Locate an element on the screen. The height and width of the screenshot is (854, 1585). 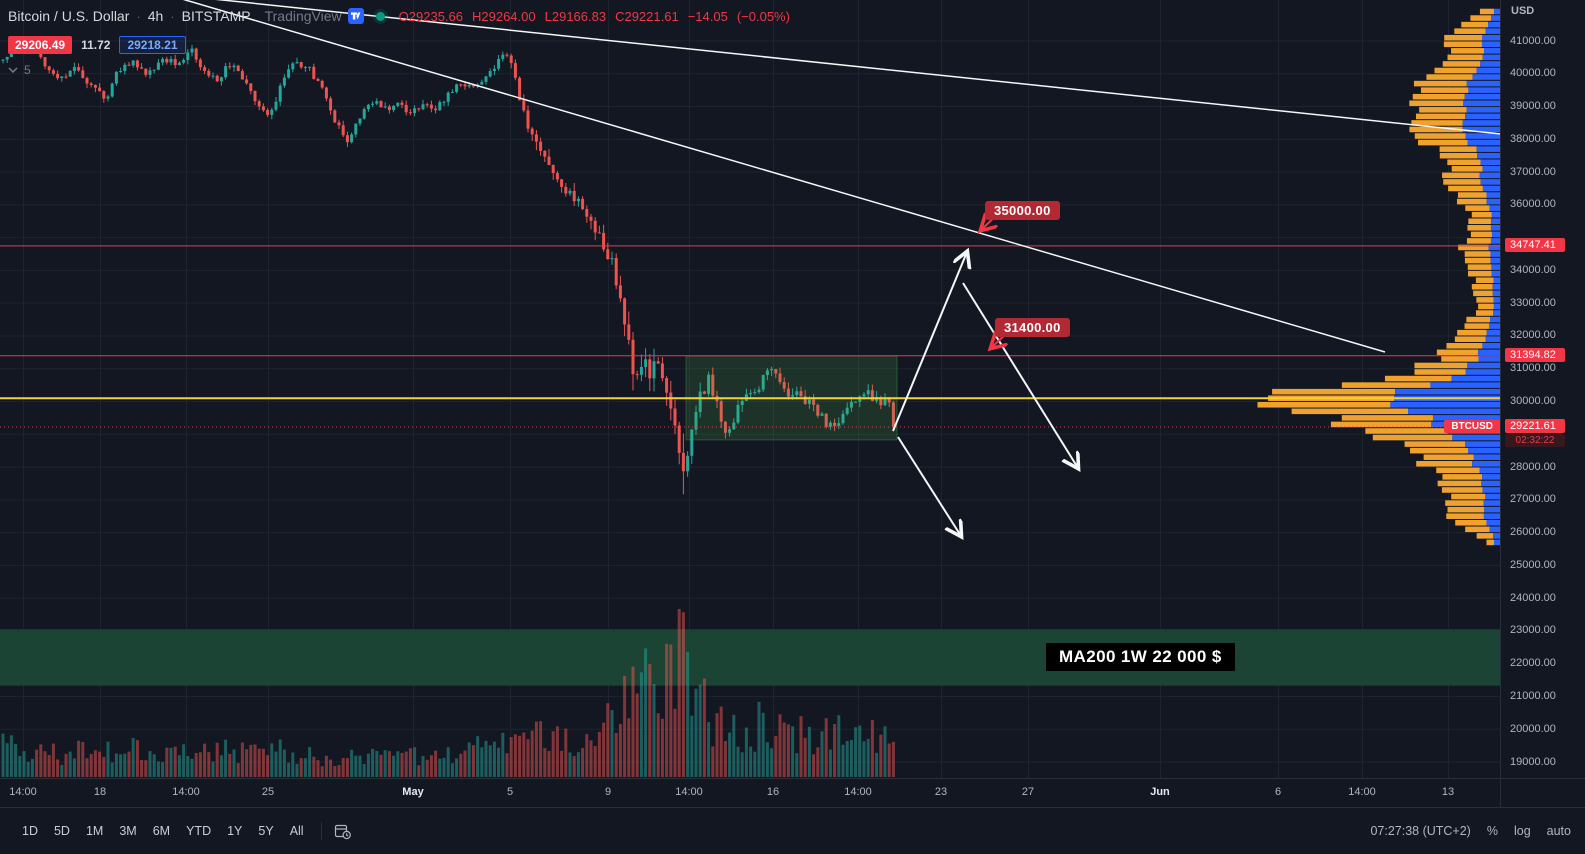
objects-count: 5 is located at coordinates (27, 70).